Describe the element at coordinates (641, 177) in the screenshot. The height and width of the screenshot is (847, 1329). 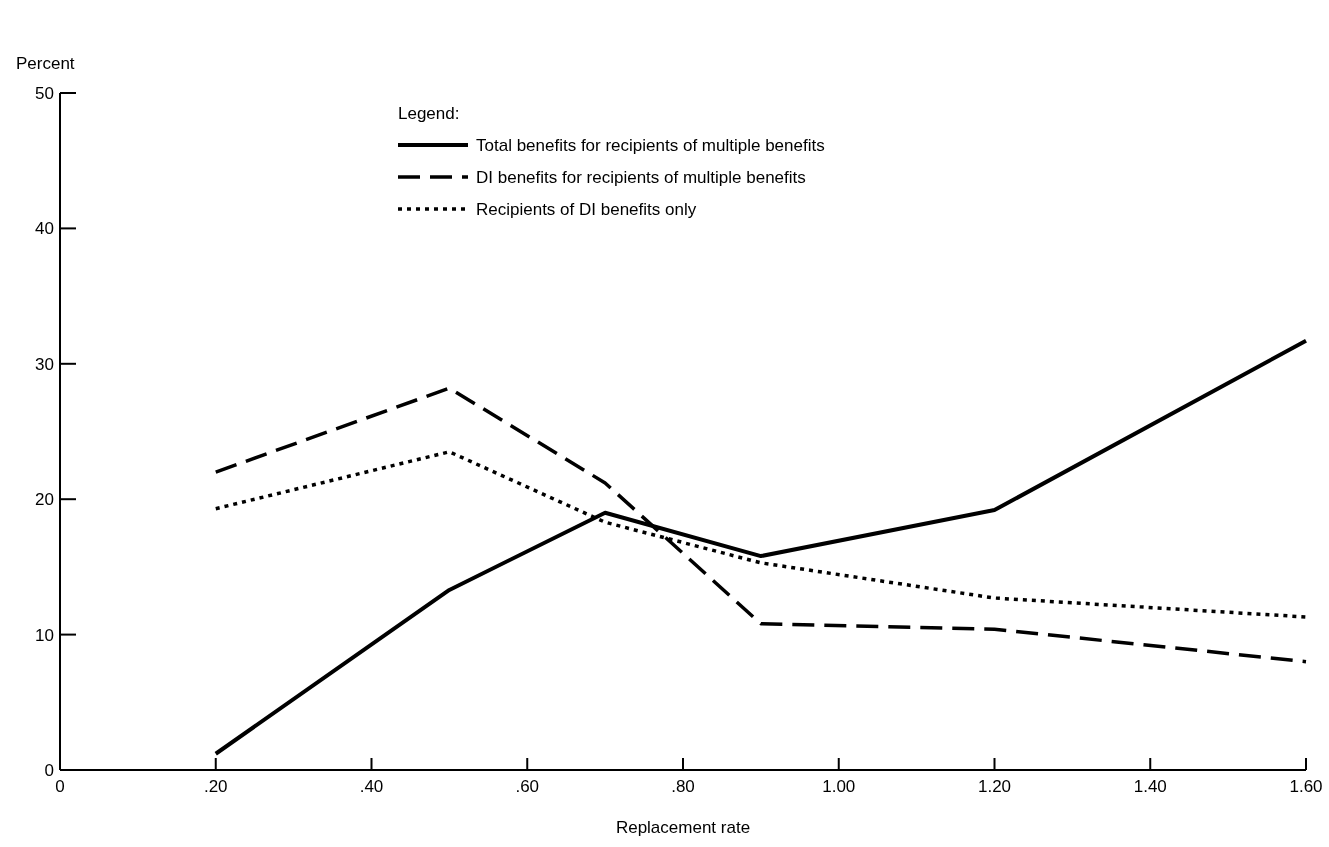
I see `legend-label: DI benefits for recipients of multiple benefits` at that location.